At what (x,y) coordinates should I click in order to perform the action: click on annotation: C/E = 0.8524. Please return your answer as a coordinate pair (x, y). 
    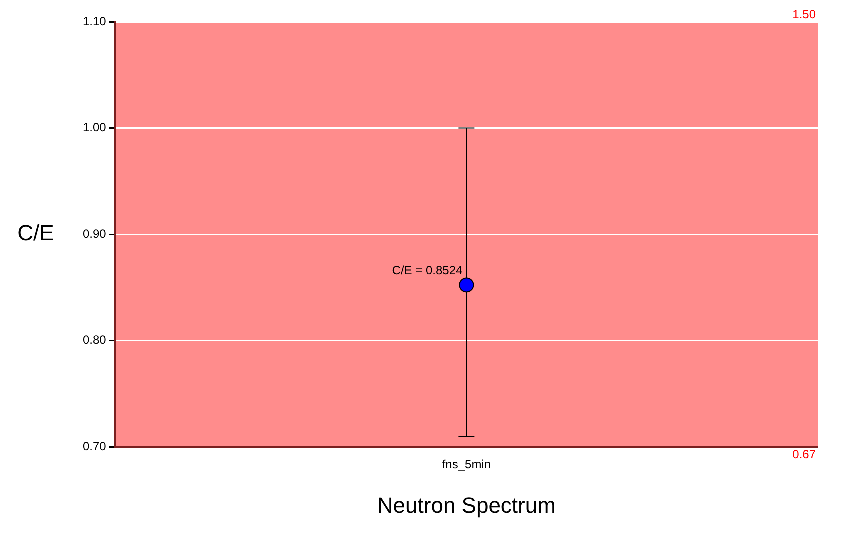
    Looking at the image, I should click on (427, 271).